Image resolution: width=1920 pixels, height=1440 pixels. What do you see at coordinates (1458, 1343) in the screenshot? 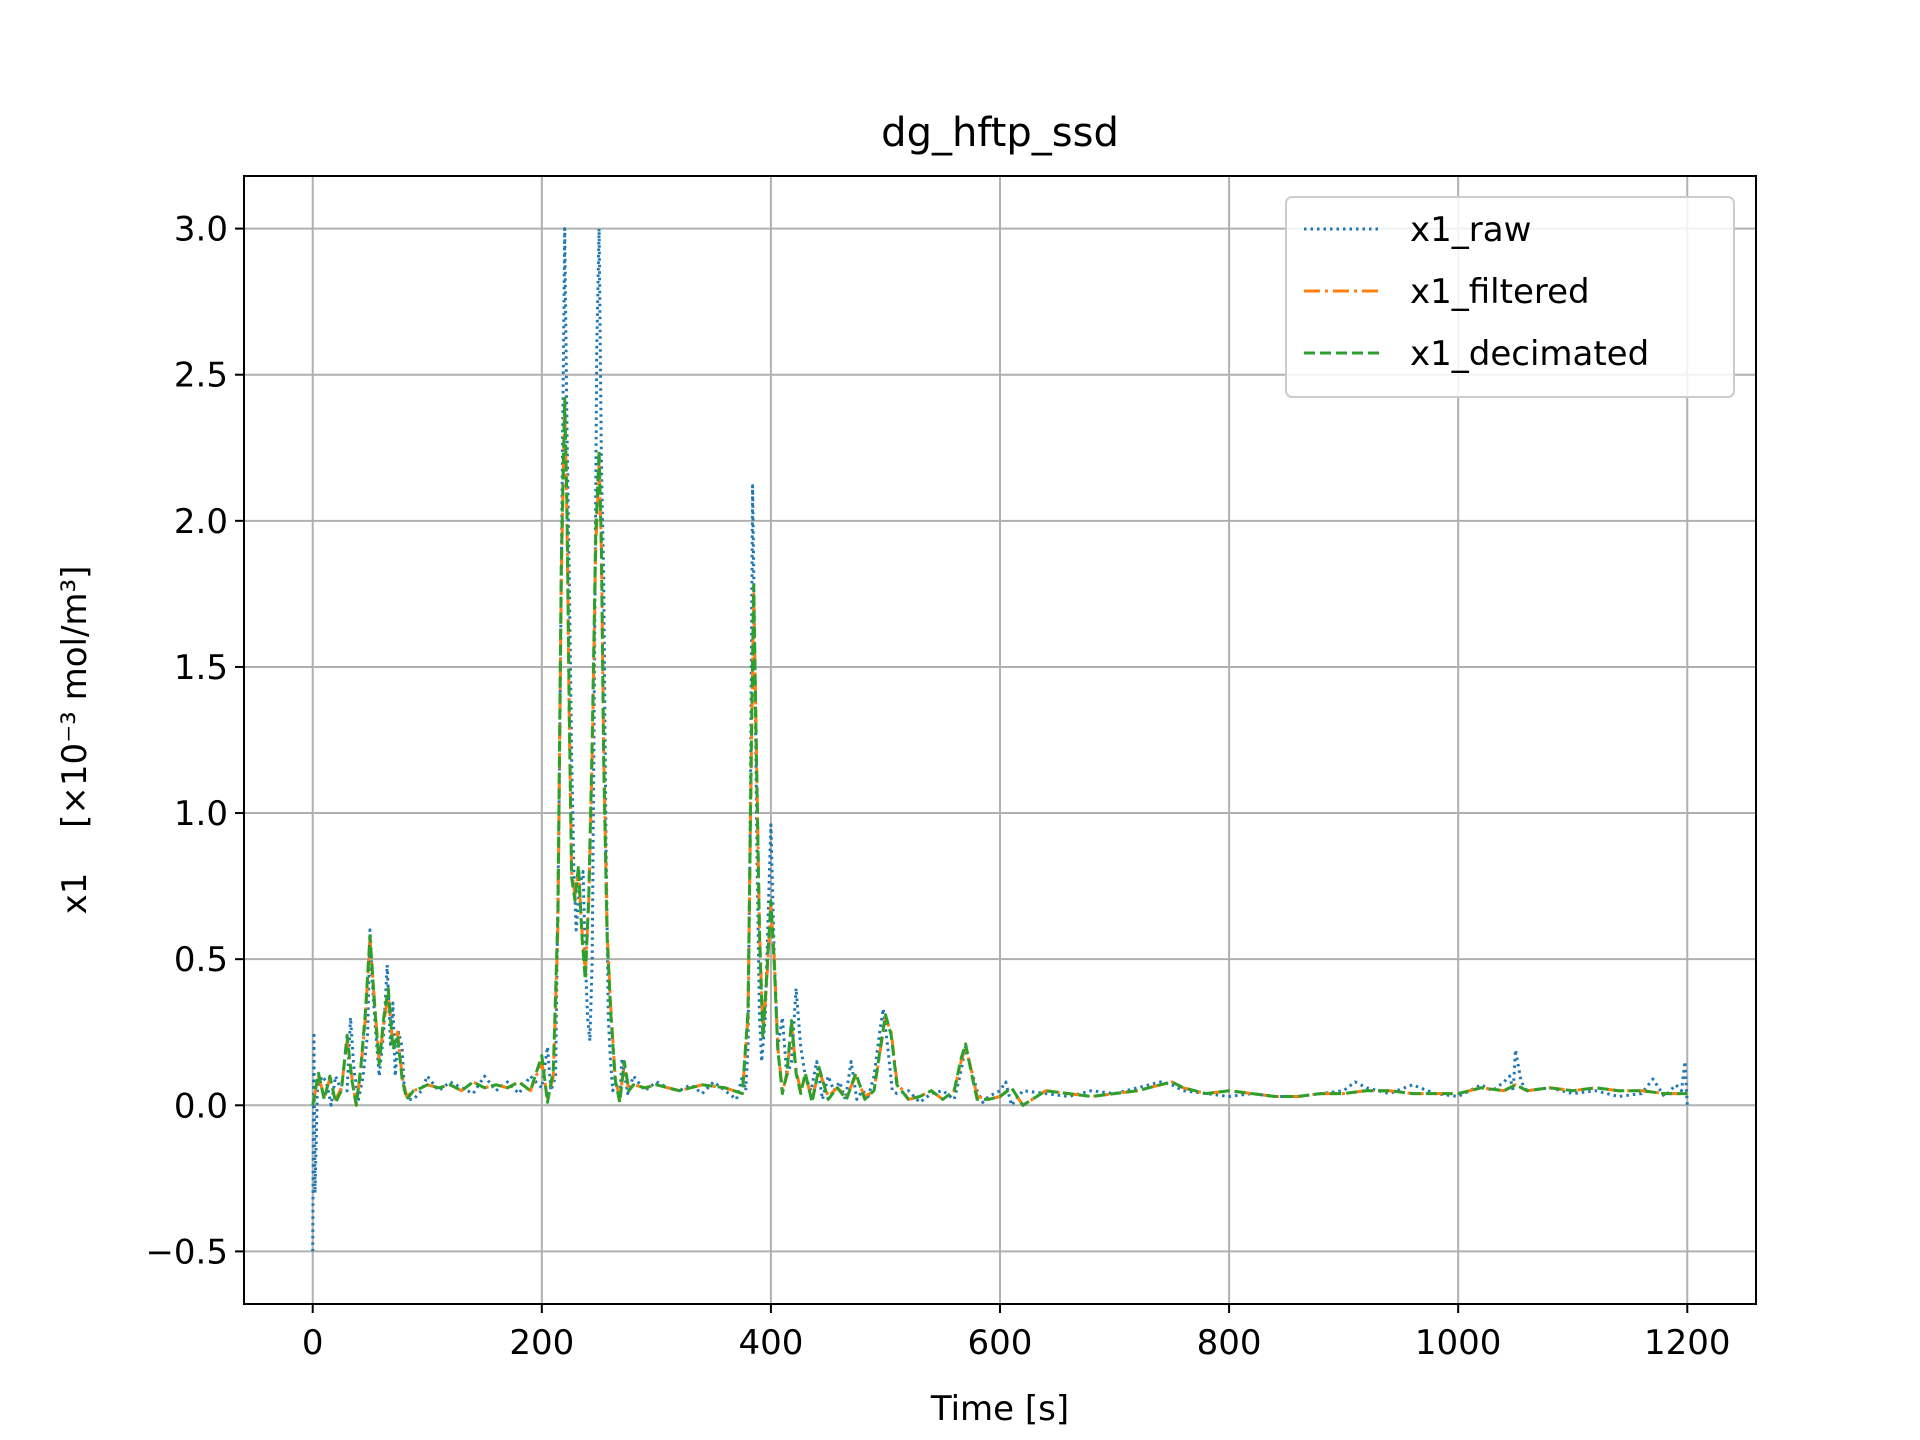
I see `x-tick-label: 1000` at bounding box center [1458, 1343].